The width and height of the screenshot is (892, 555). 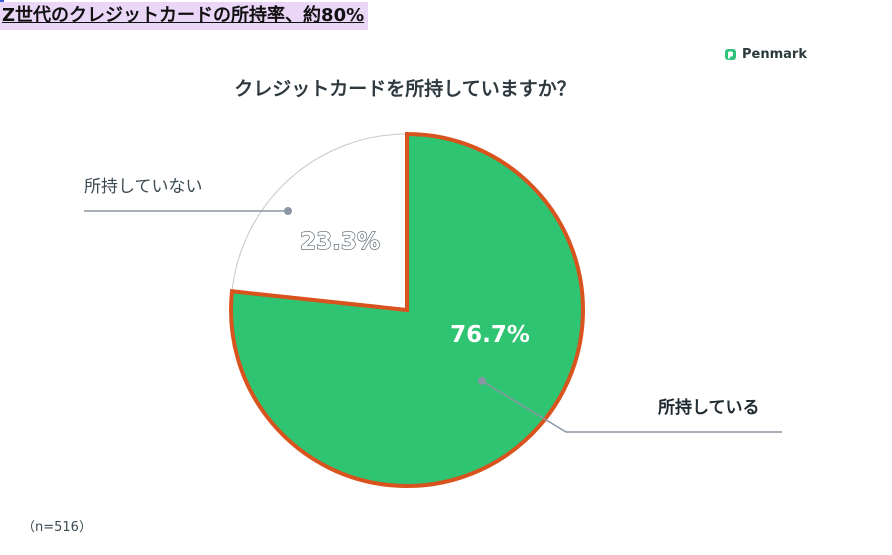 I want to click on leader-dot-not-owned, so click(x=288, y=211).